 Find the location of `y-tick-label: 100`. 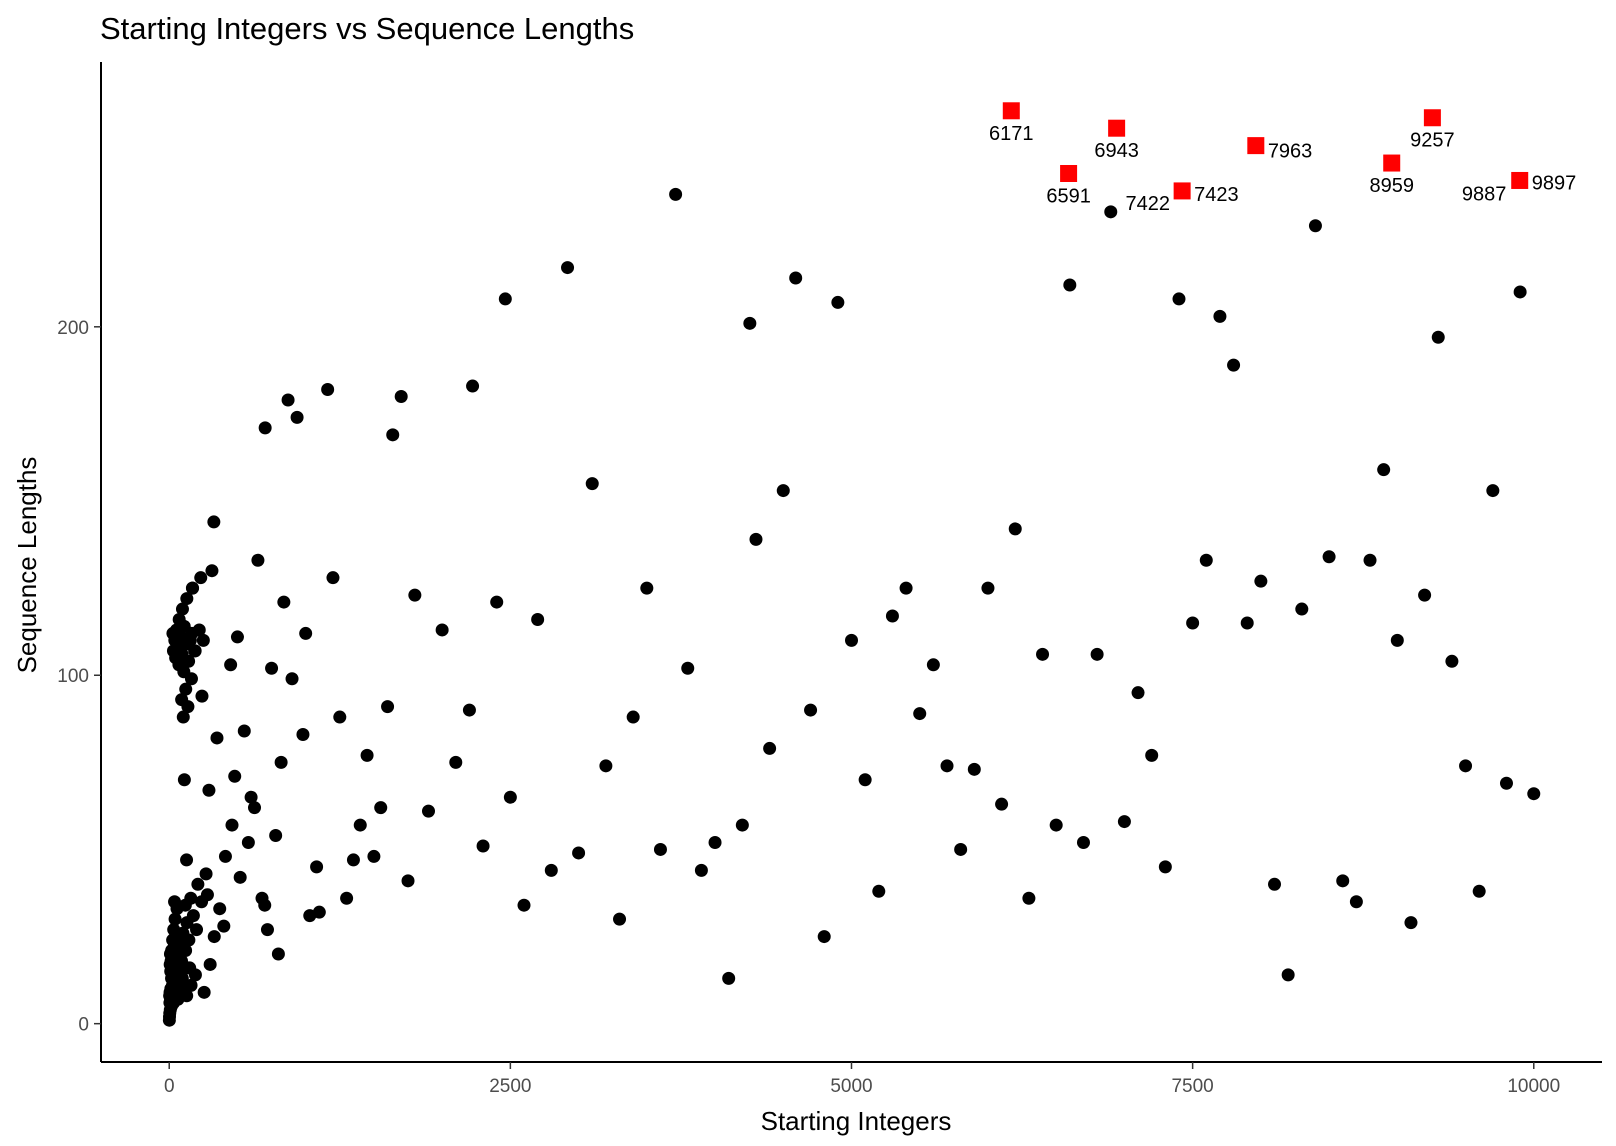

y-tick-label: 100 is located at coordinates (73, 676).